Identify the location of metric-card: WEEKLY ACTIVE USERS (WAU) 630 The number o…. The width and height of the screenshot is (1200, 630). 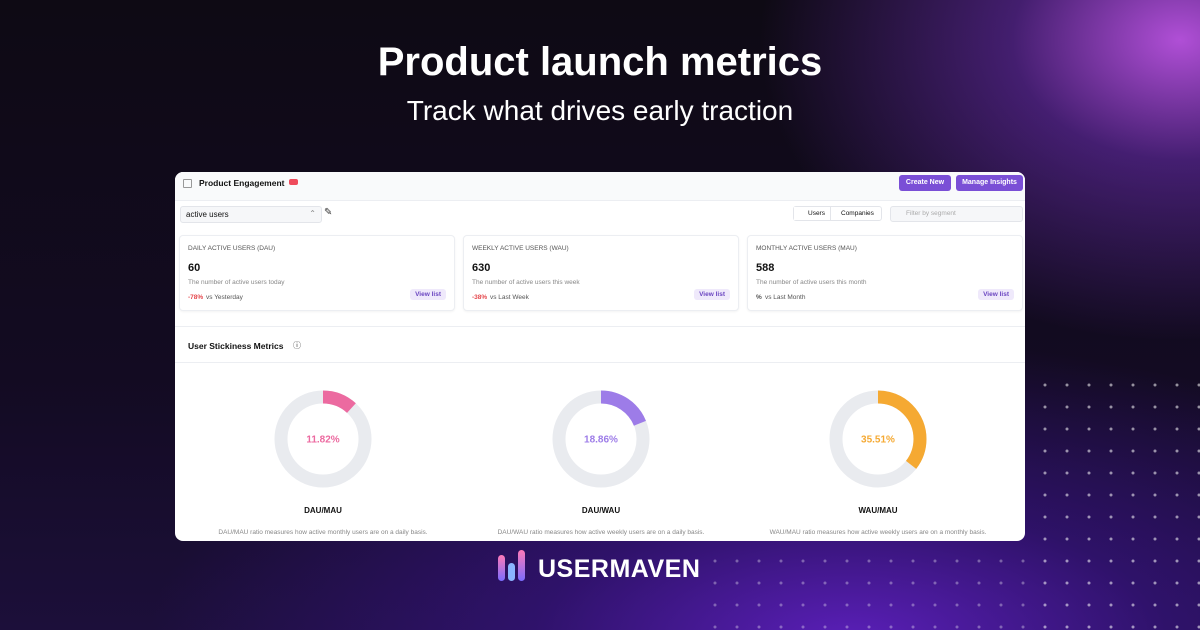
(601, 273).